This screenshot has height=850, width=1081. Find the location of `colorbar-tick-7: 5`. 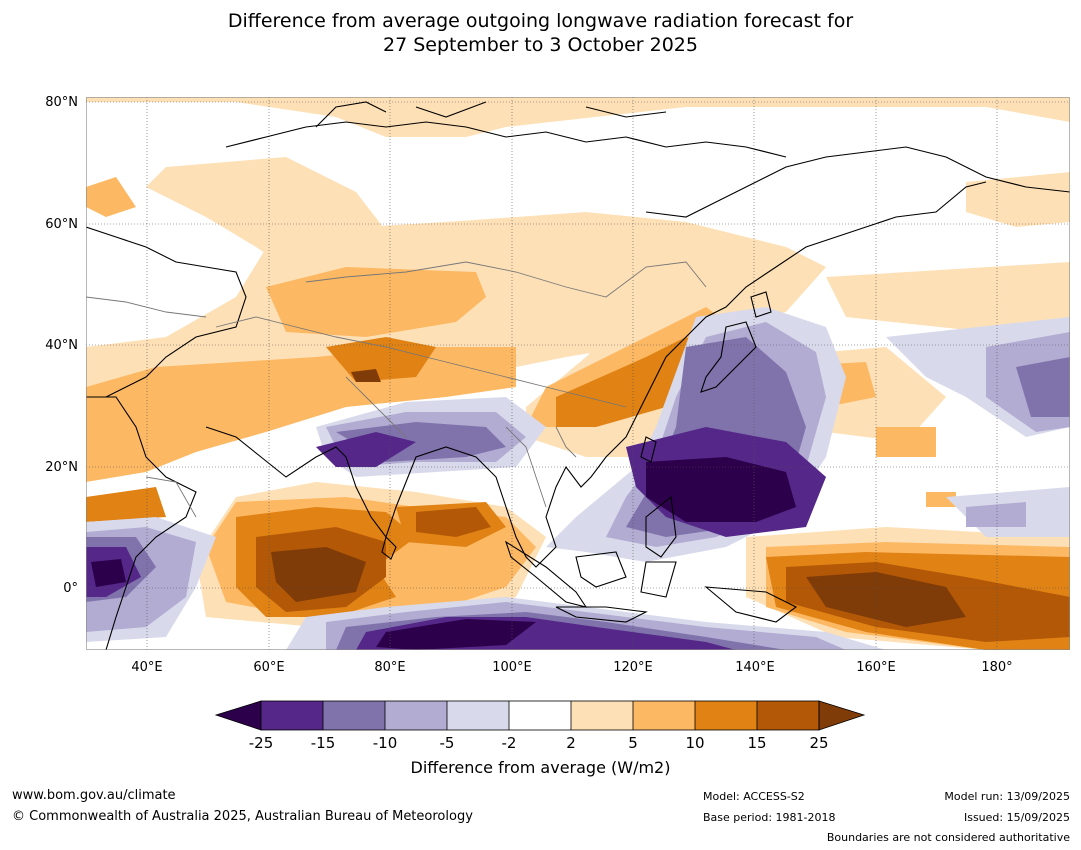

colorbar-tick-7: 5 is located at coordinates (633, 743).